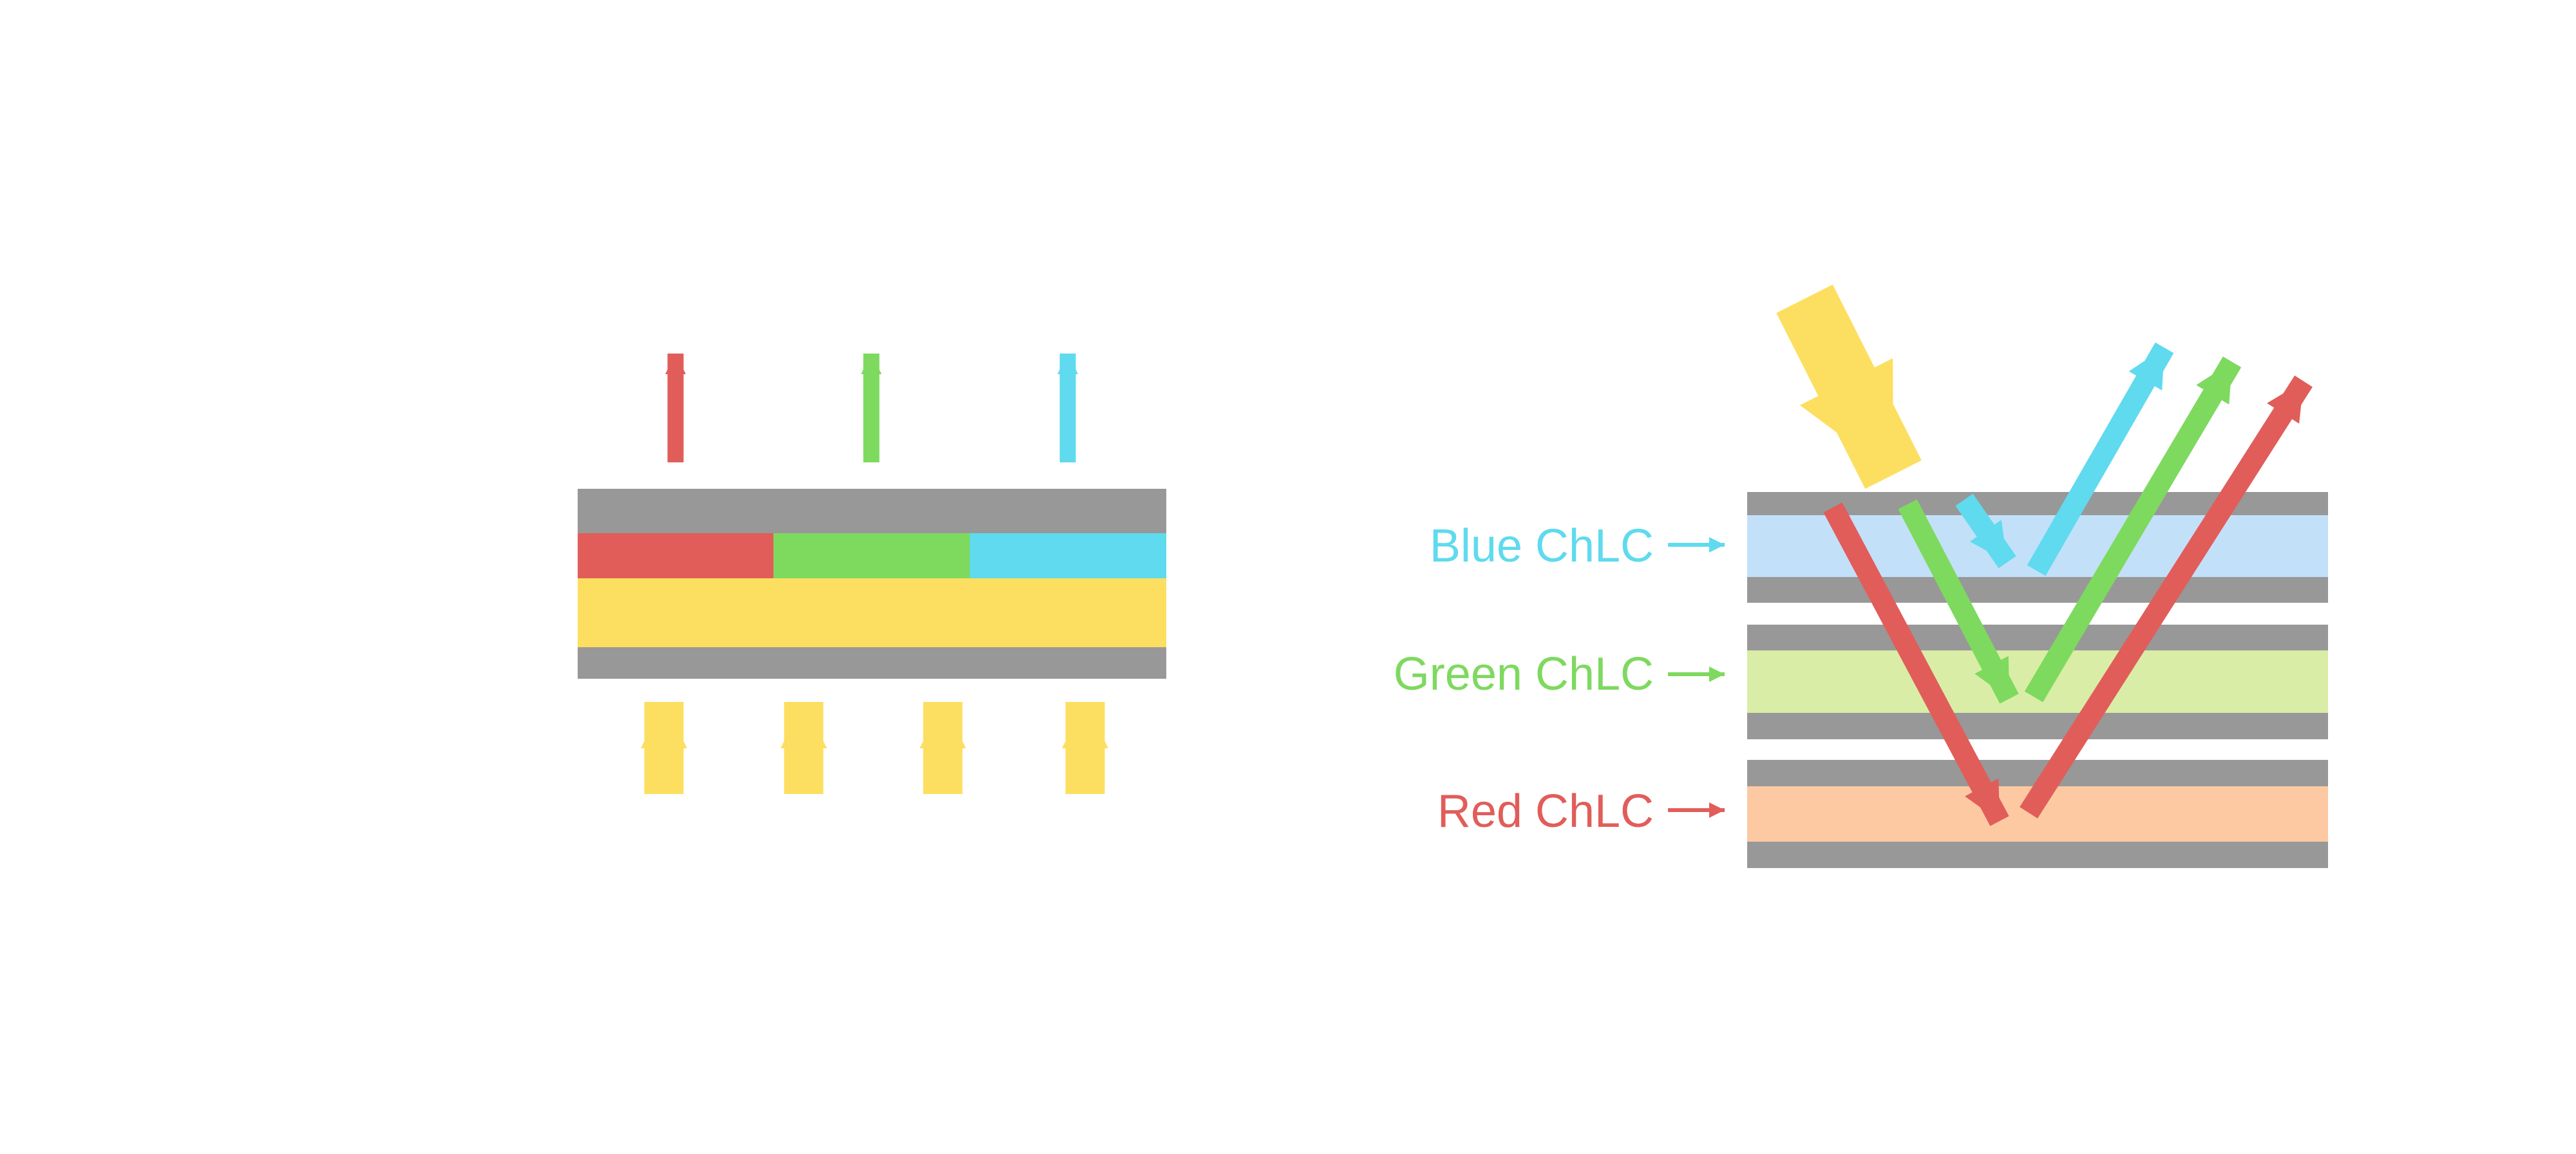  I want to click on left-bottom-substrate-bar, so click(872, 663).